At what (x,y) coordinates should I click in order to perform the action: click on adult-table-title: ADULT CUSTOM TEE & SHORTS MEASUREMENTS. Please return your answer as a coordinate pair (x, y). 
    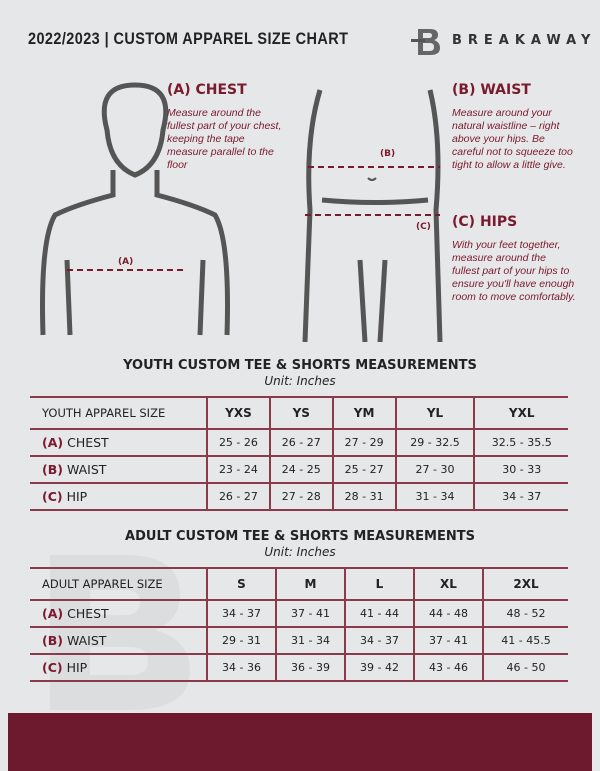
    Looking at the image, I should click on (300, 536).